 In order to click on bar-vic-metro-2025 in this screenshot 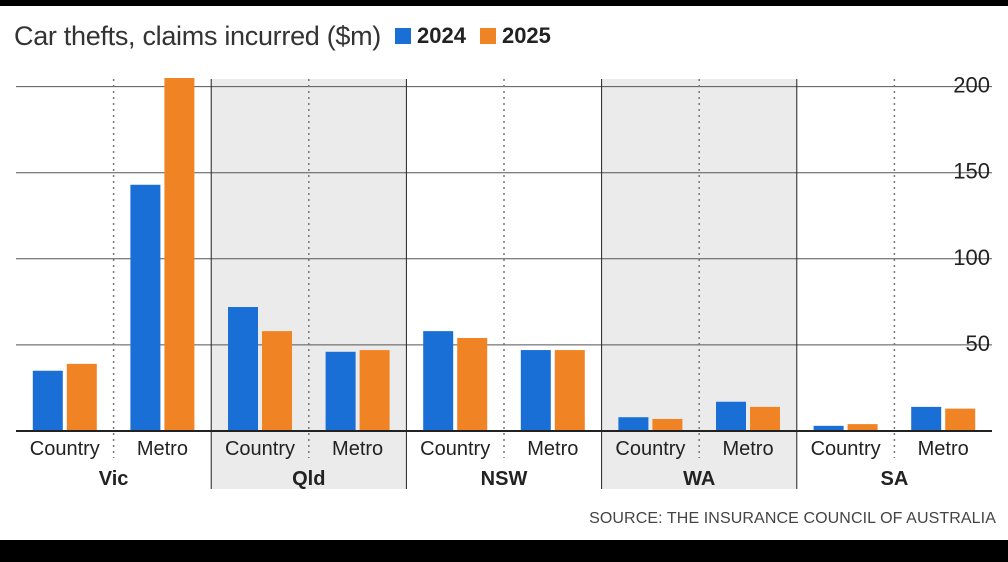, I will do `click(179, 254)`.